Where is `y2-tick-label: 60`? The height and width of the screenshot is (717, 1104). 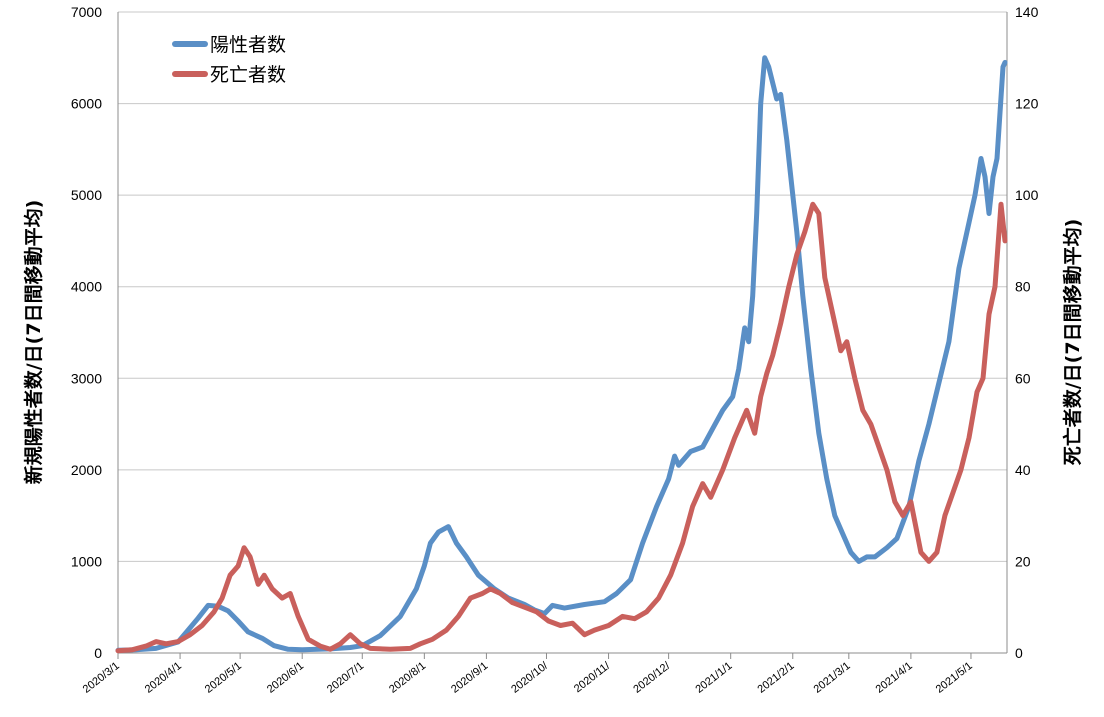
y2-tick-label: 60 is located at coordinates (1023, 378).